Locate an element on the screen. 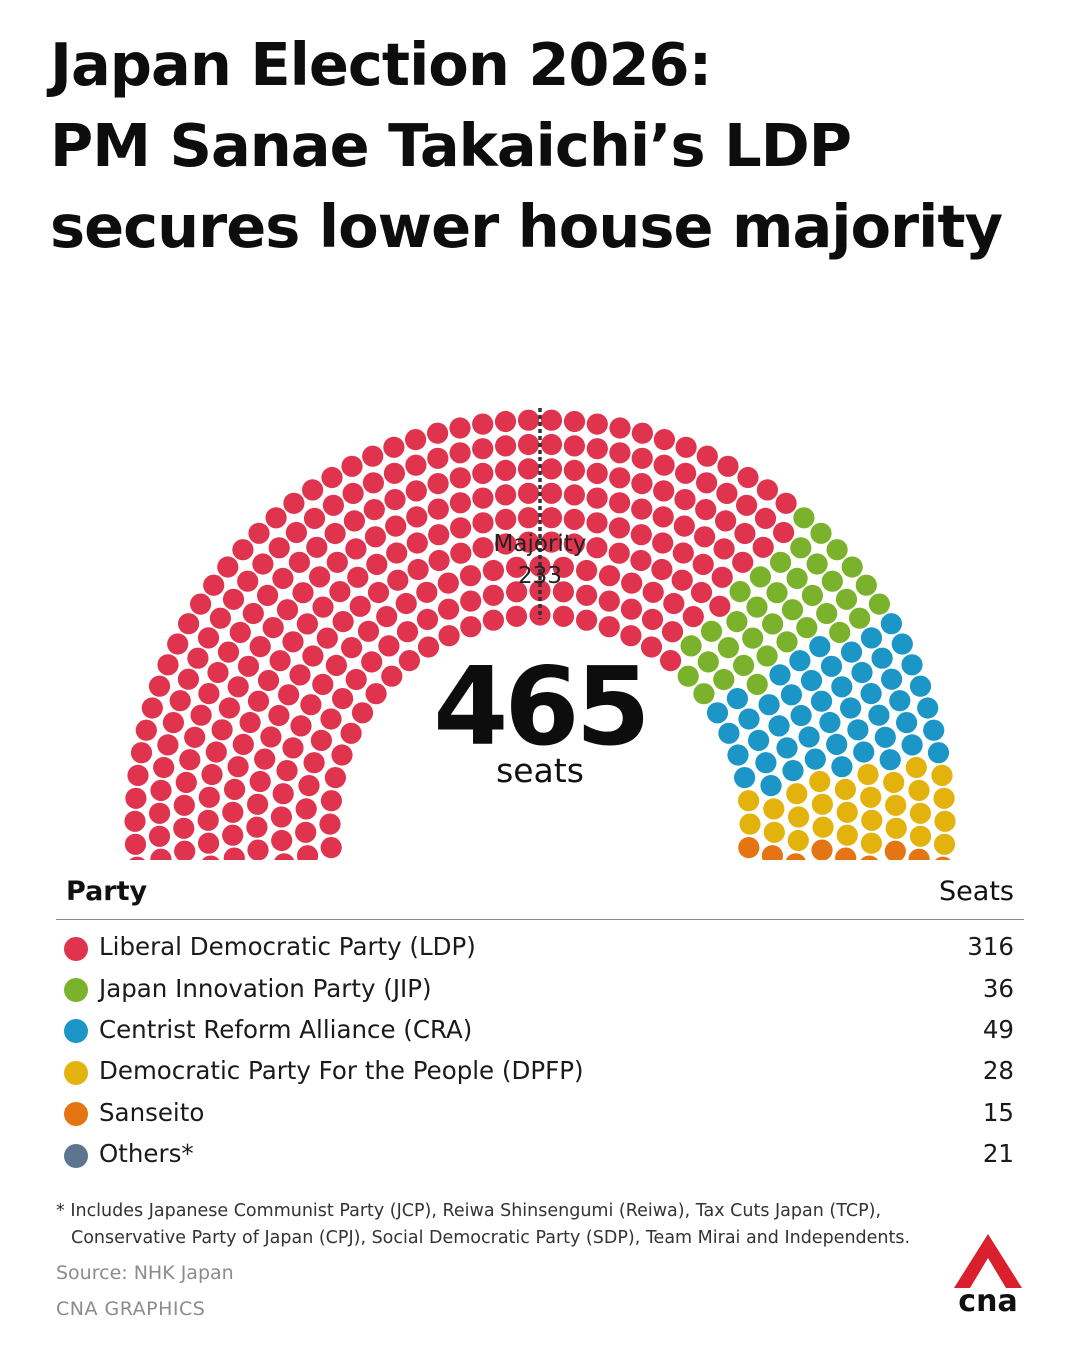 Image resolution: width=1080 pixels, height=1350 pixels. headline-line-2: PM Sanae Takaichi’s LDP is located at coordinates (451, 145).